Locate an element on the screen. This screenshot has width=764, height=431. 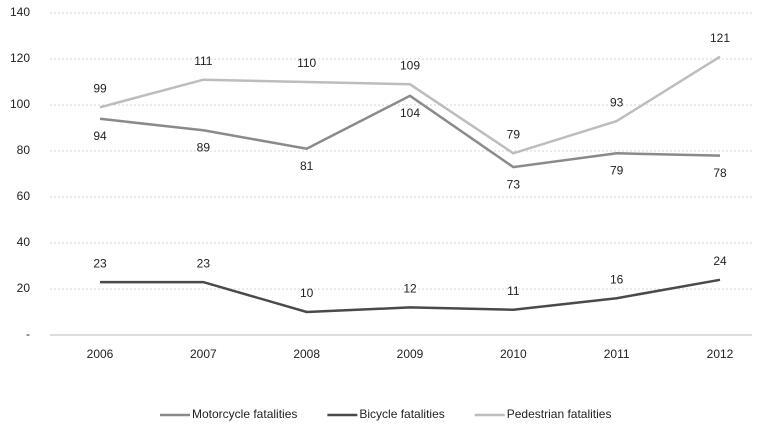
legend-label: Bicycle fatalities is located at coordinates (401, 414).